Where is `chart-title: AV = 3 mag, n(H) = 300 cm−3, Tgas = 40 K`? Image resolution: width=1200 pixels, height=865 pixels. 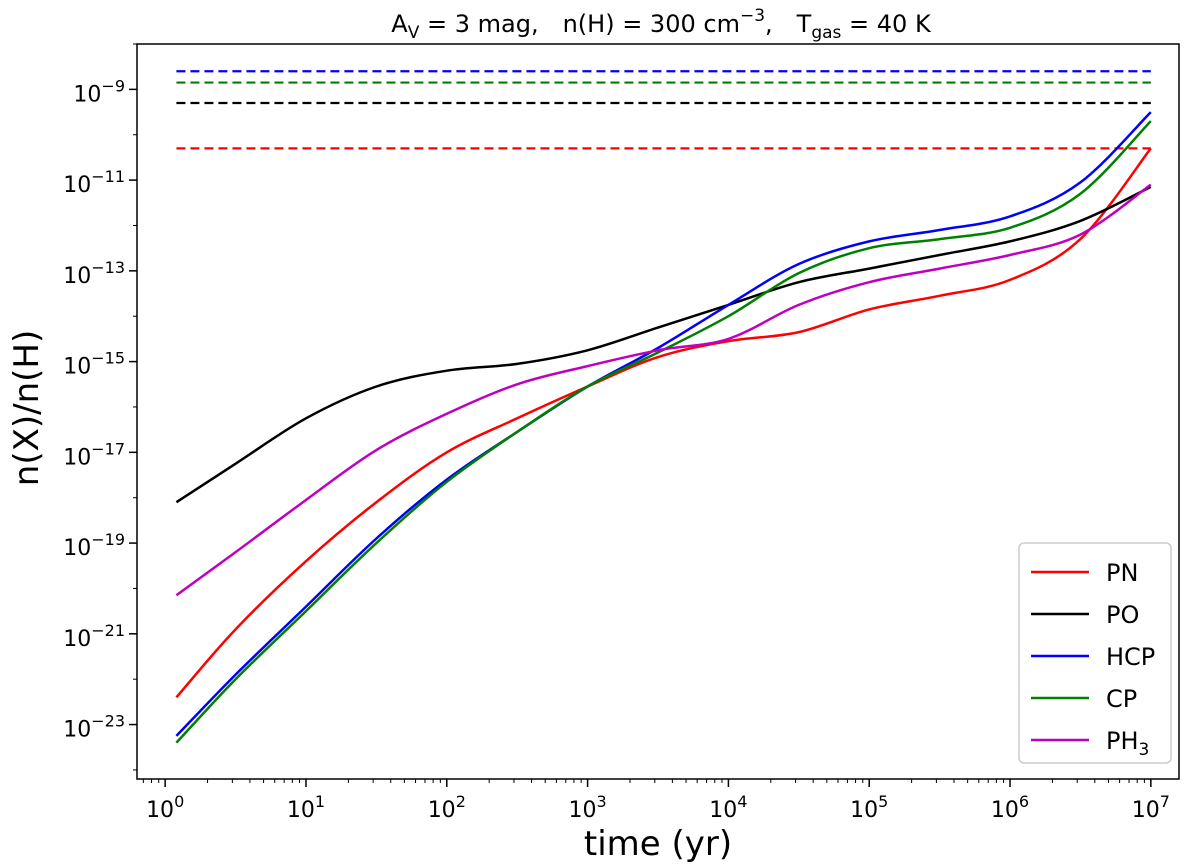
chart-title: AV = 3 mag, n(H) = 300 cm−3, Tgas = 40 K is located at coordinates (661, 24).